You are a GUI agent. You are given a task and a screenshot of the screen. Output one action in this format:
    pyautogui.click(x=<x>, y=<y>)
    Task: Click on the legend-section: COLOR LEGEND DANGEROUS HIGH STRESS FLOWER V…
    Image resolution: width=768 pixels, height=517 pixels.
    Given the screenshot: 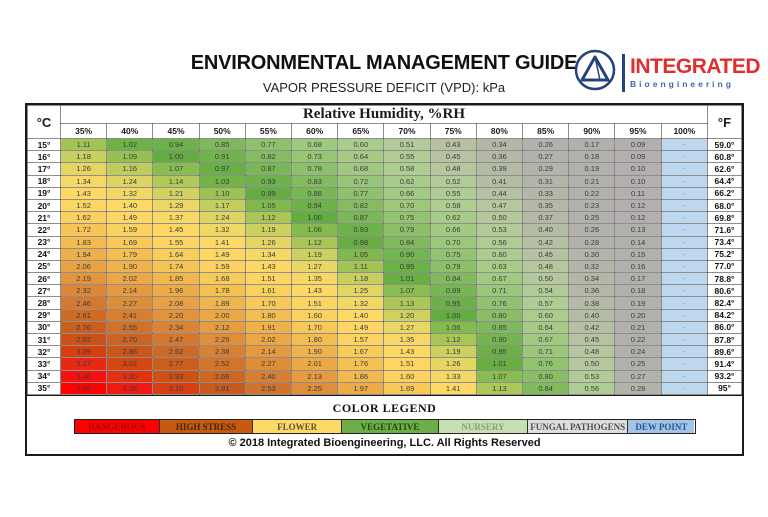 What is the action you would take?
    pyautogui.click(x=384, y=424)
    